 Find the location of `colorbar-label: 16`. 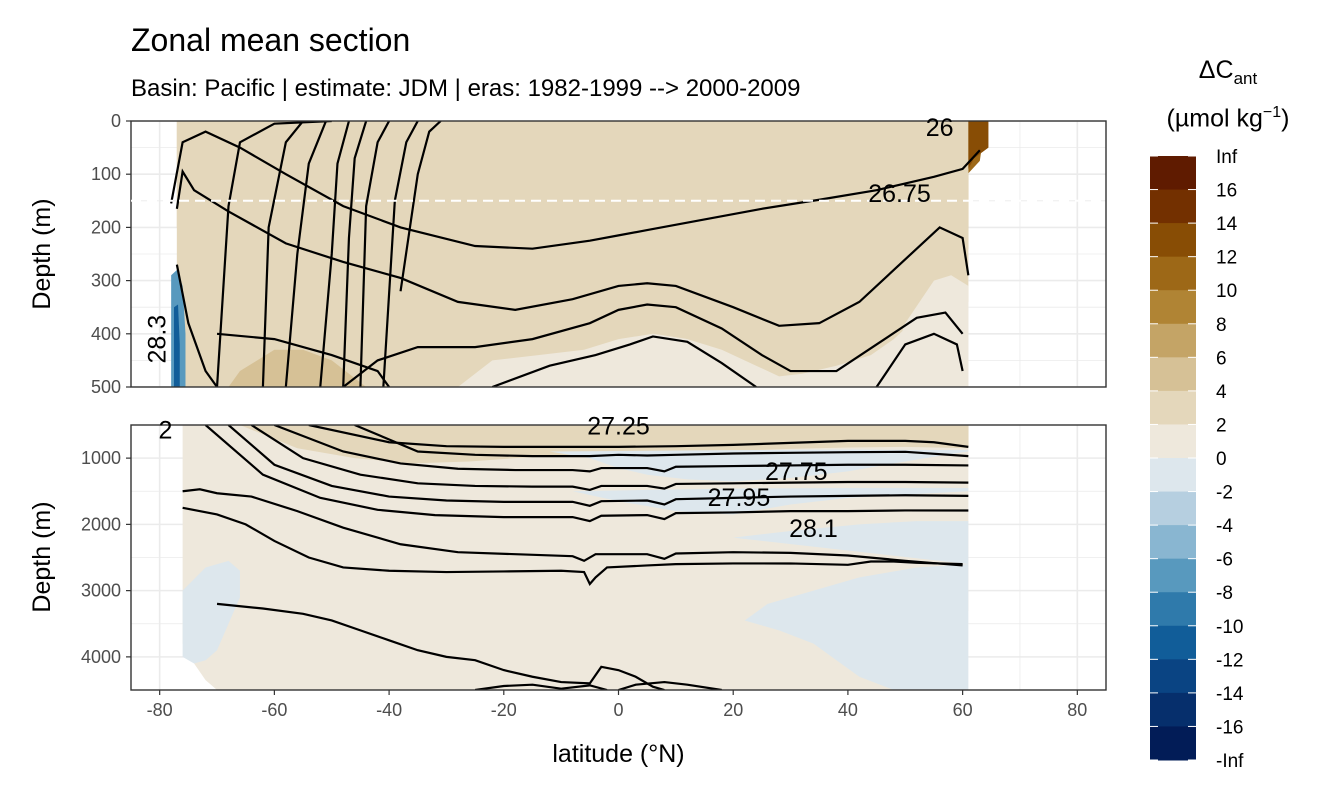

colorbar-label: 16 is located at coordinates (1226, 191).